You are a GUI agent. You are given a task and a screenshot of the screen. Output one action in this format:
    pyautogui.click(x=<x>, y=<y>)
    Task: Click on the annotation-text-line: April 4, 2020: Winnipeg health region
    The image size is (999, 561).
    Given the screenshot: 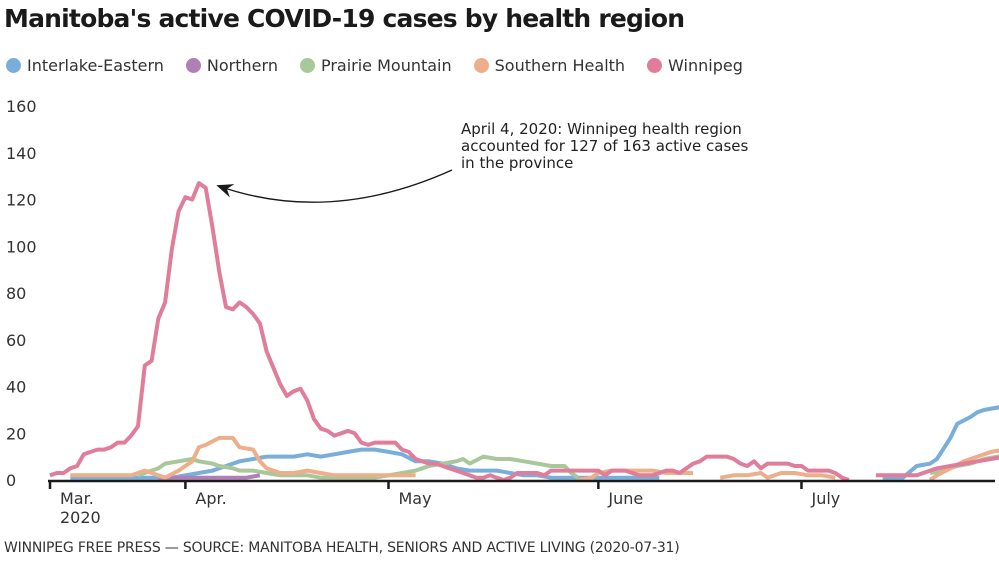 What is the action you would take?
    pyautogui.click(x=601, y=129)
    